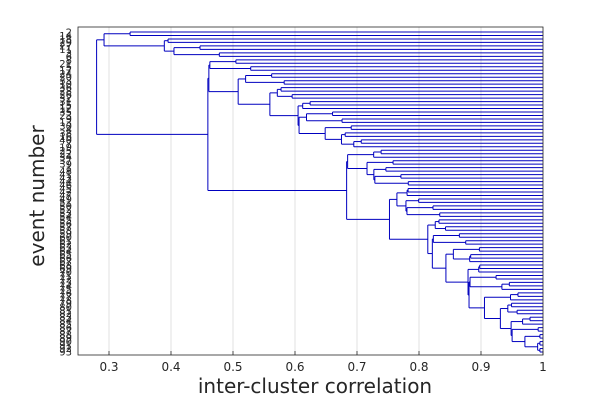 The width and height of the screenshot is (600, 400). I want to click on leaf-label: 72, so click(65, 279).